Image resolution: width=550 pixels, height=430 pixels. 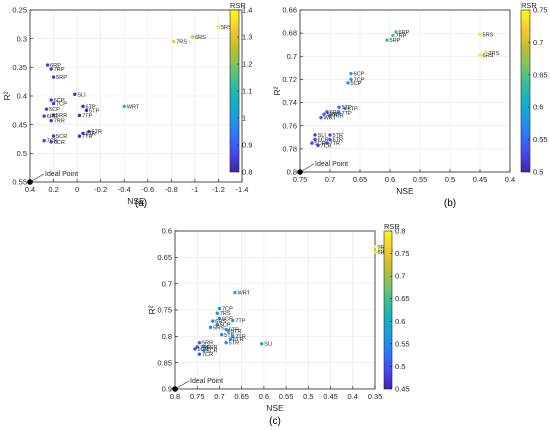 What do you see at coordinates (540, 139) in the screenshot?
I see `colorbar-tick-label: 0.55` at bounding box center [540, 139].